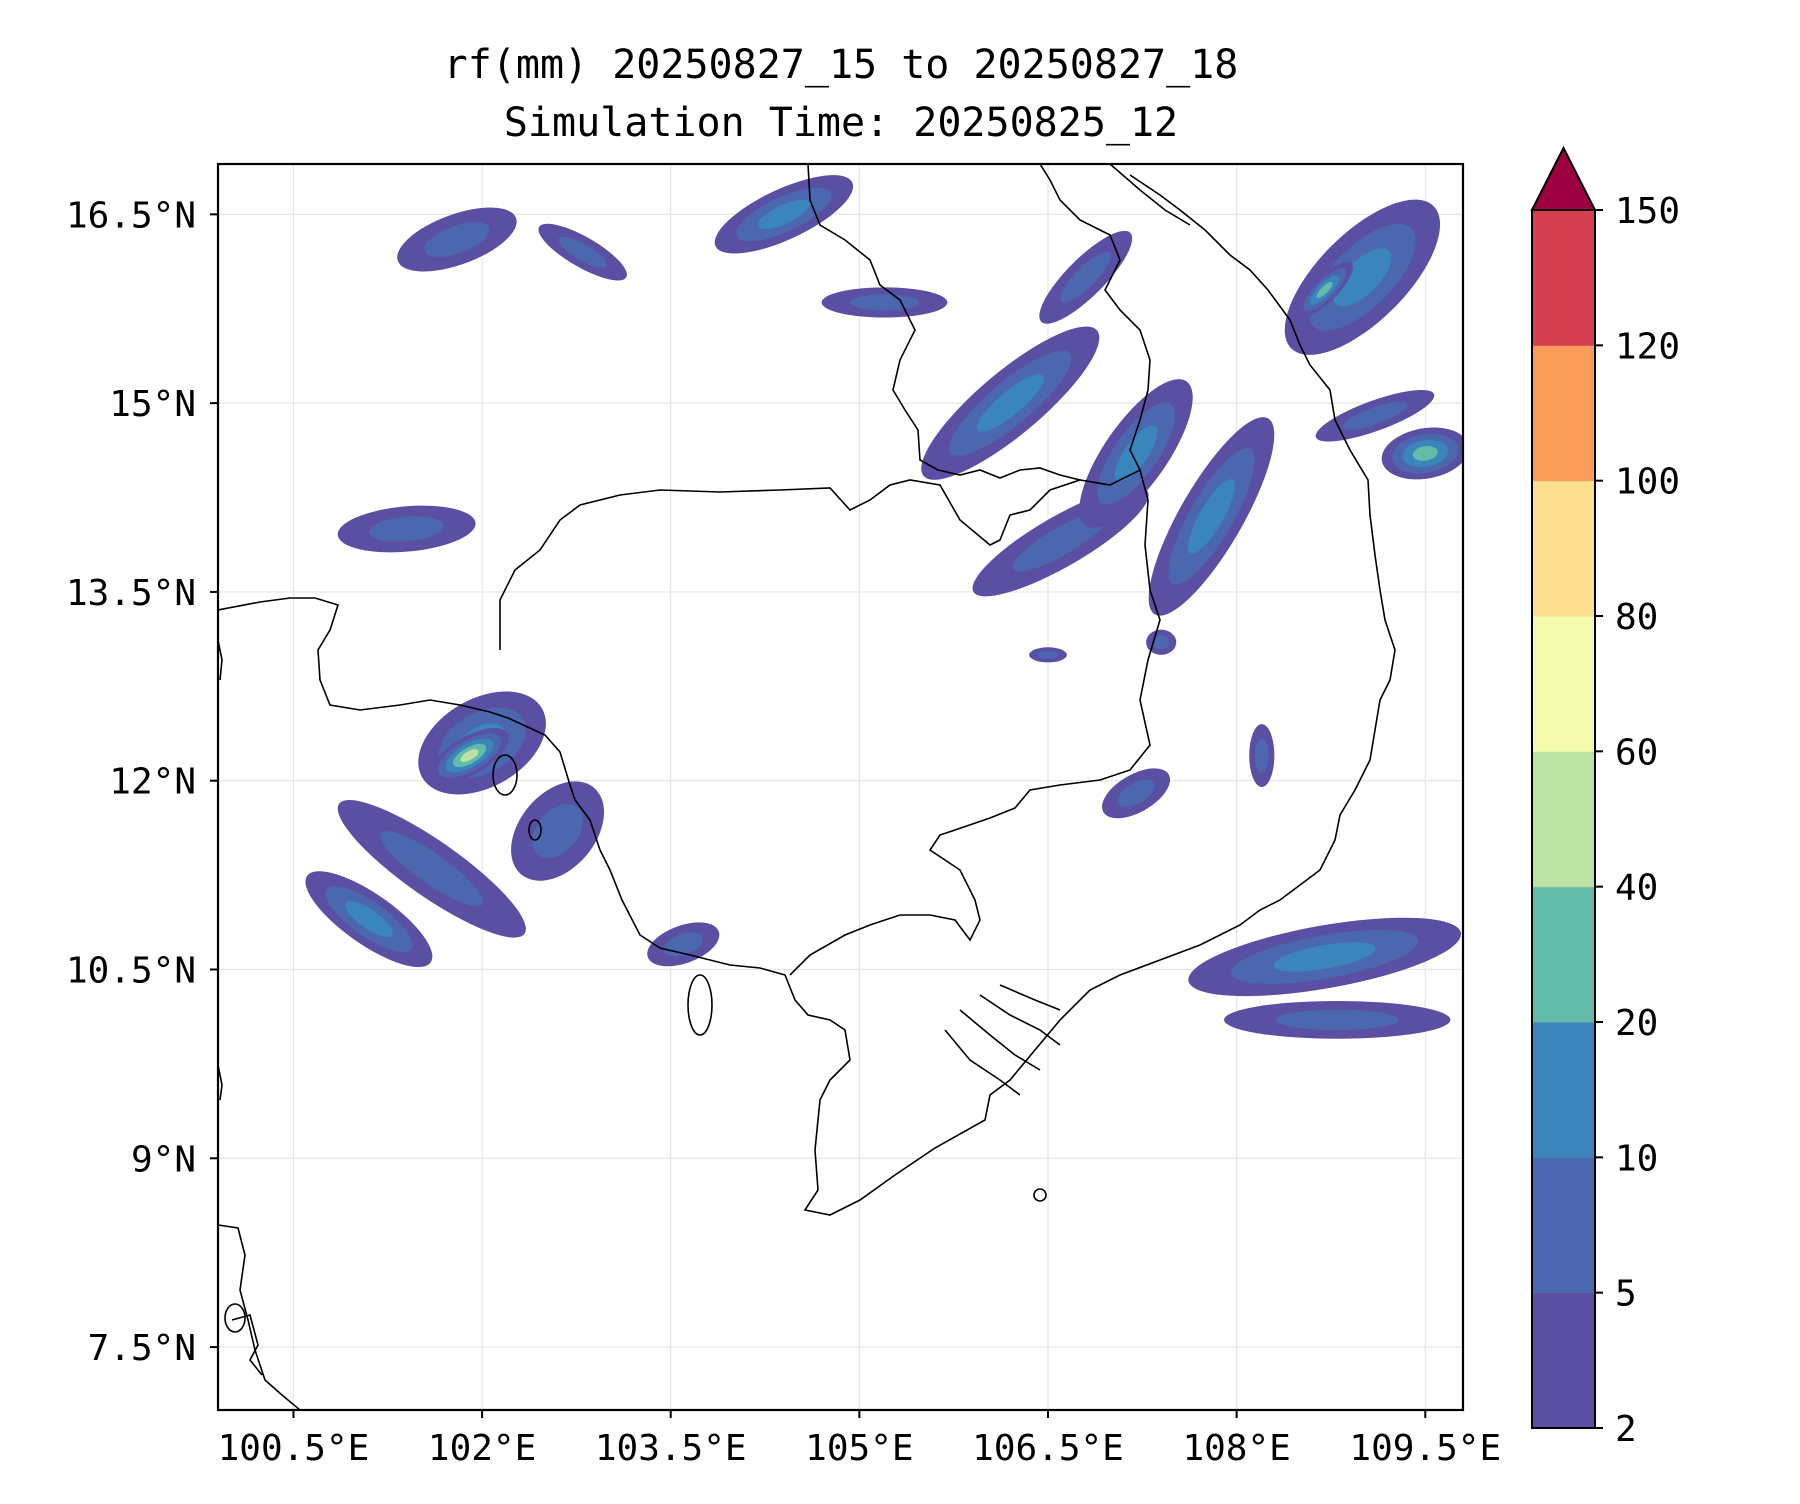  I want to click on coastline-peninsula, so click(259, 1317).